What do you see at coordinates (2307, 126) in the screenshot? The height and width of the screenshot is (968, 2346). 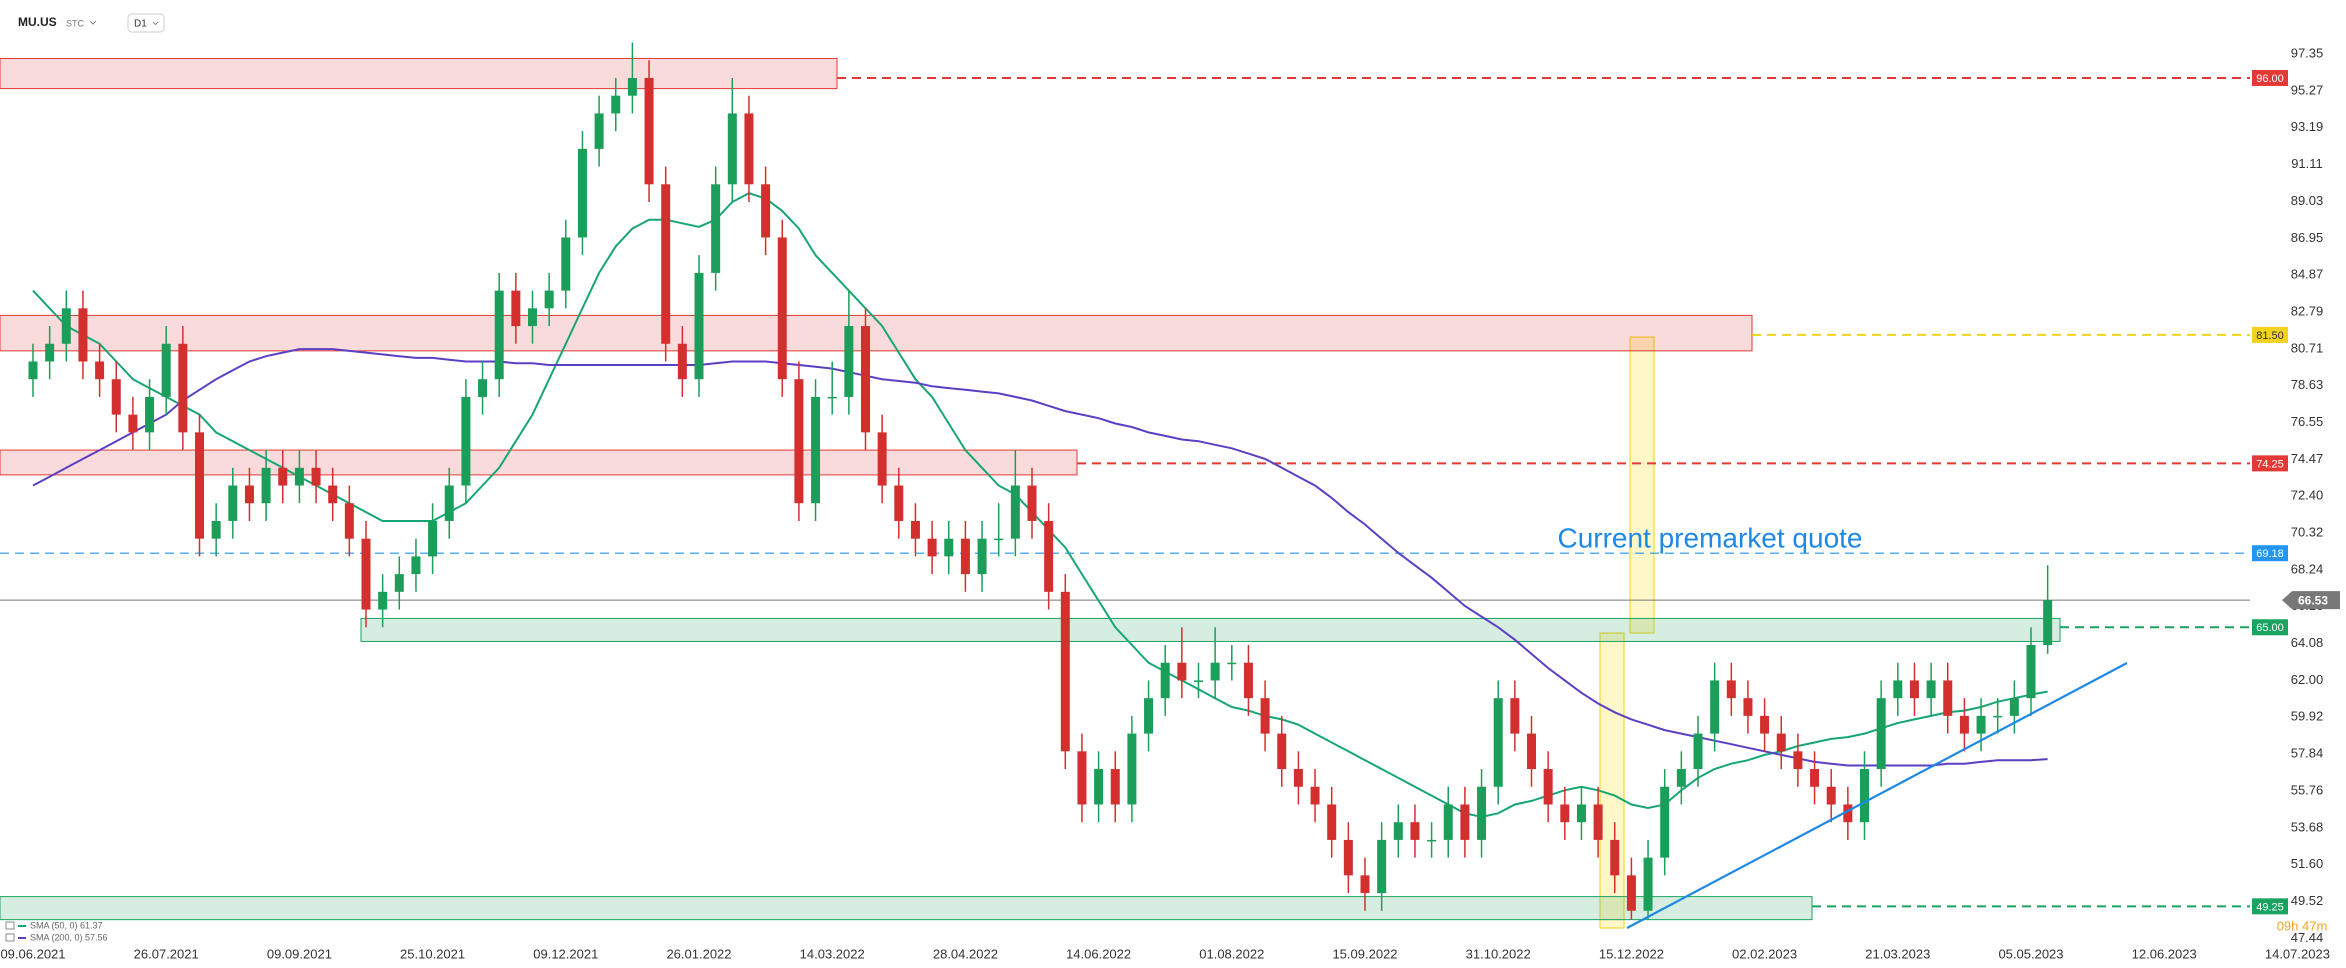 I see `y-tick-label: 93.19` at bounding box center [2307, 126].